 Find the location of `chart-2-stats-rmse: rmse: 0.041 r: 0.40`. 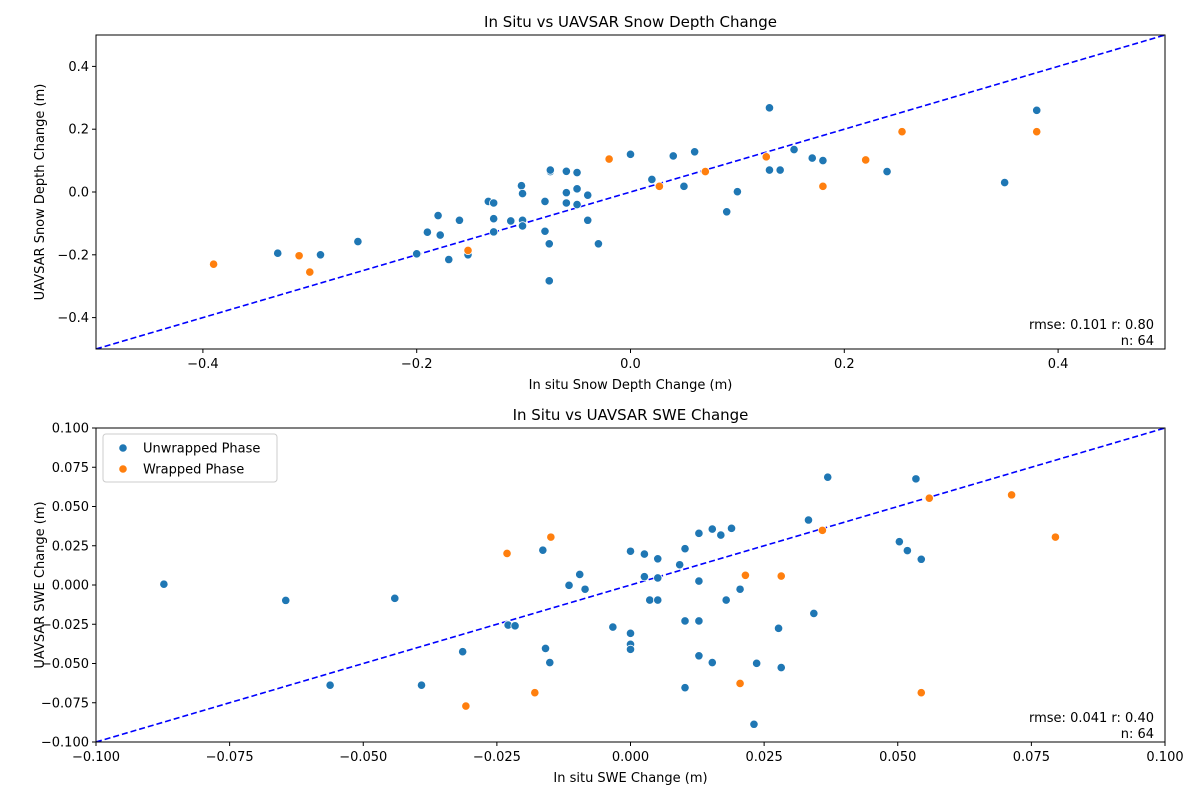

chart-2-stats-rmse: rmse: 0.041 r: 0.40 is located at coordinates (1091, 718).